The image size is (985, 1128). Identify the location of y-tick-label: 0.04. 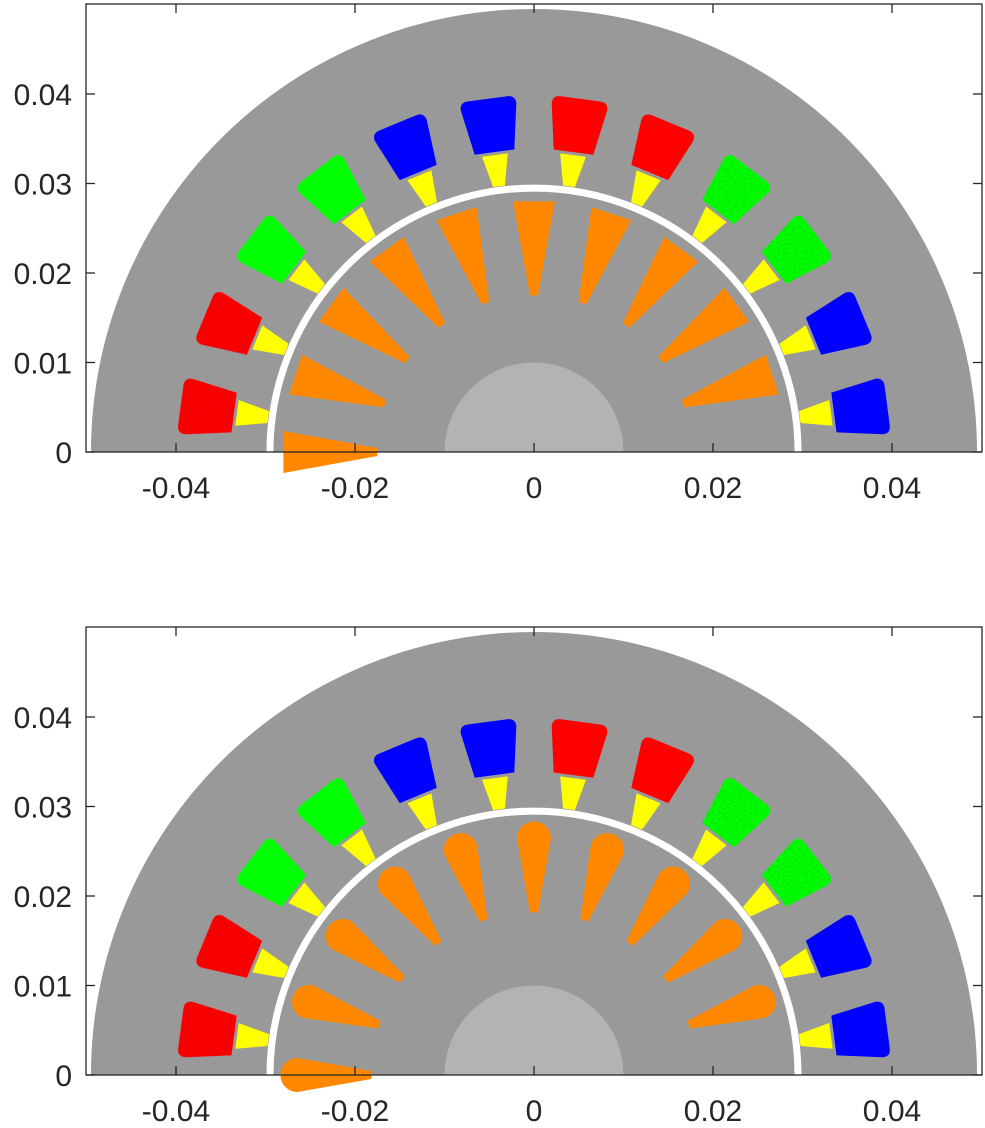
(43, 95).